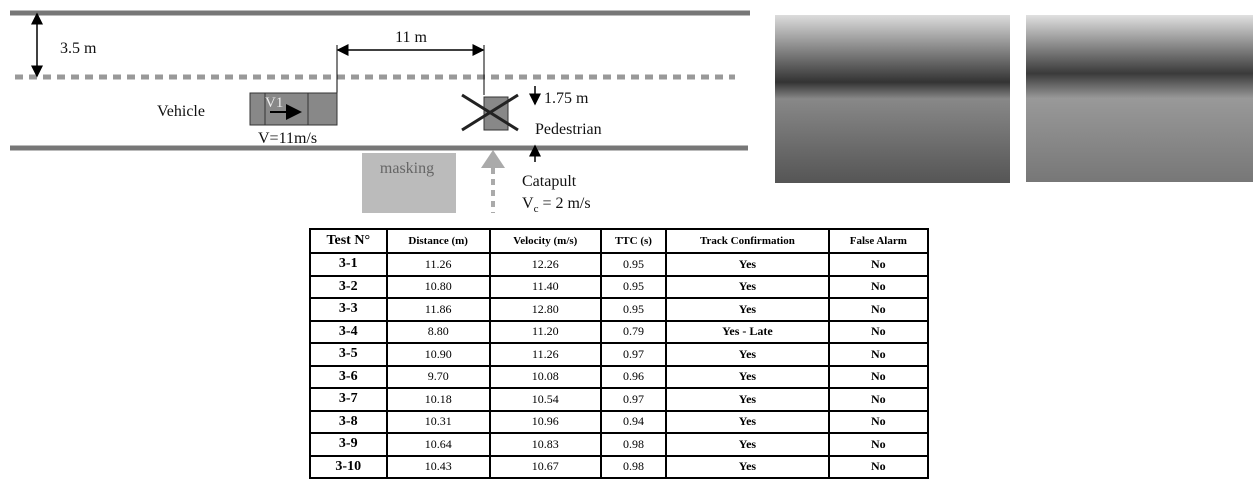  What do you see at coordinates (438, 309) in the screenshot?
I see `cell: 11.86` at bounding box center [438, 309].